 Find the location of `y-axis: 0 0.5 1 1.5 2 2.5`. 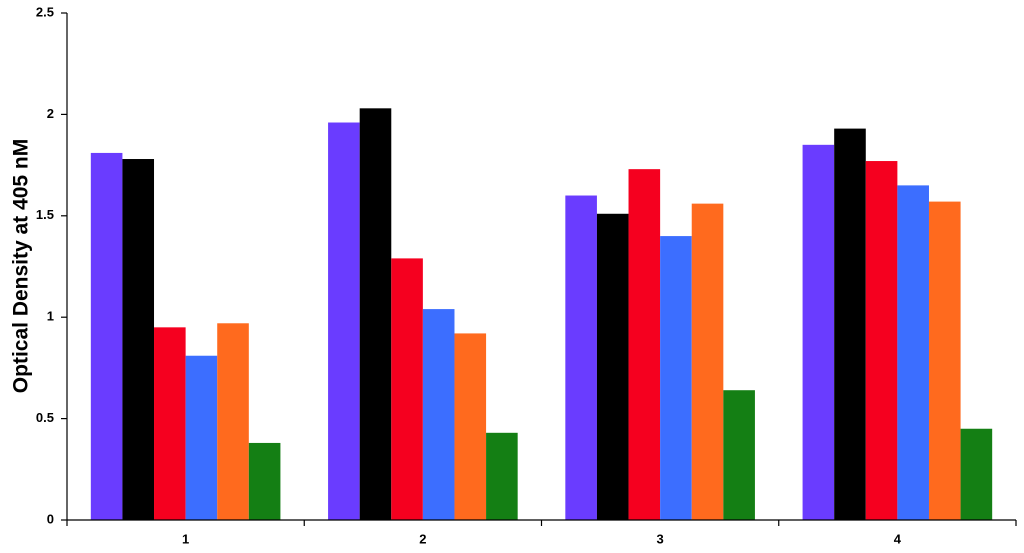

y-axis: 0 0.5 1 1.5 2 2.5 is located at coordinates (52, 265).